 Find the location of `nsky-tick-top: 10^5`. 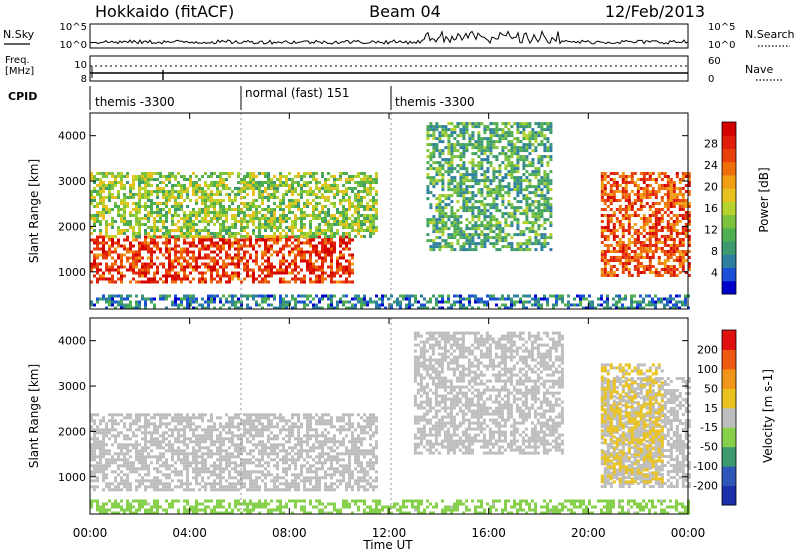

nsky-tick-top: 10^5 is located at coordinates (73, 27).